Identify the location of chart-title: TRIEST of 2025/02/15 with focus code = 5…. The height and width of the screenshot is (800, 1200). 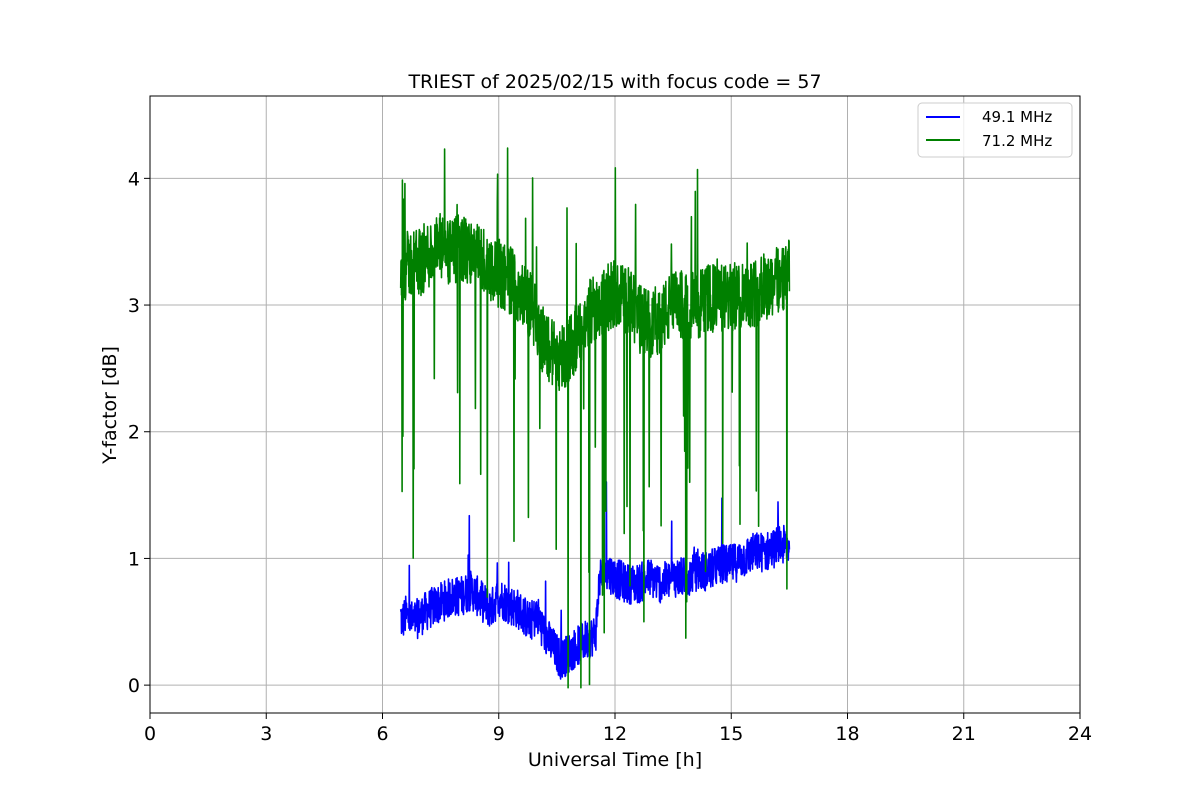
(614, 82).